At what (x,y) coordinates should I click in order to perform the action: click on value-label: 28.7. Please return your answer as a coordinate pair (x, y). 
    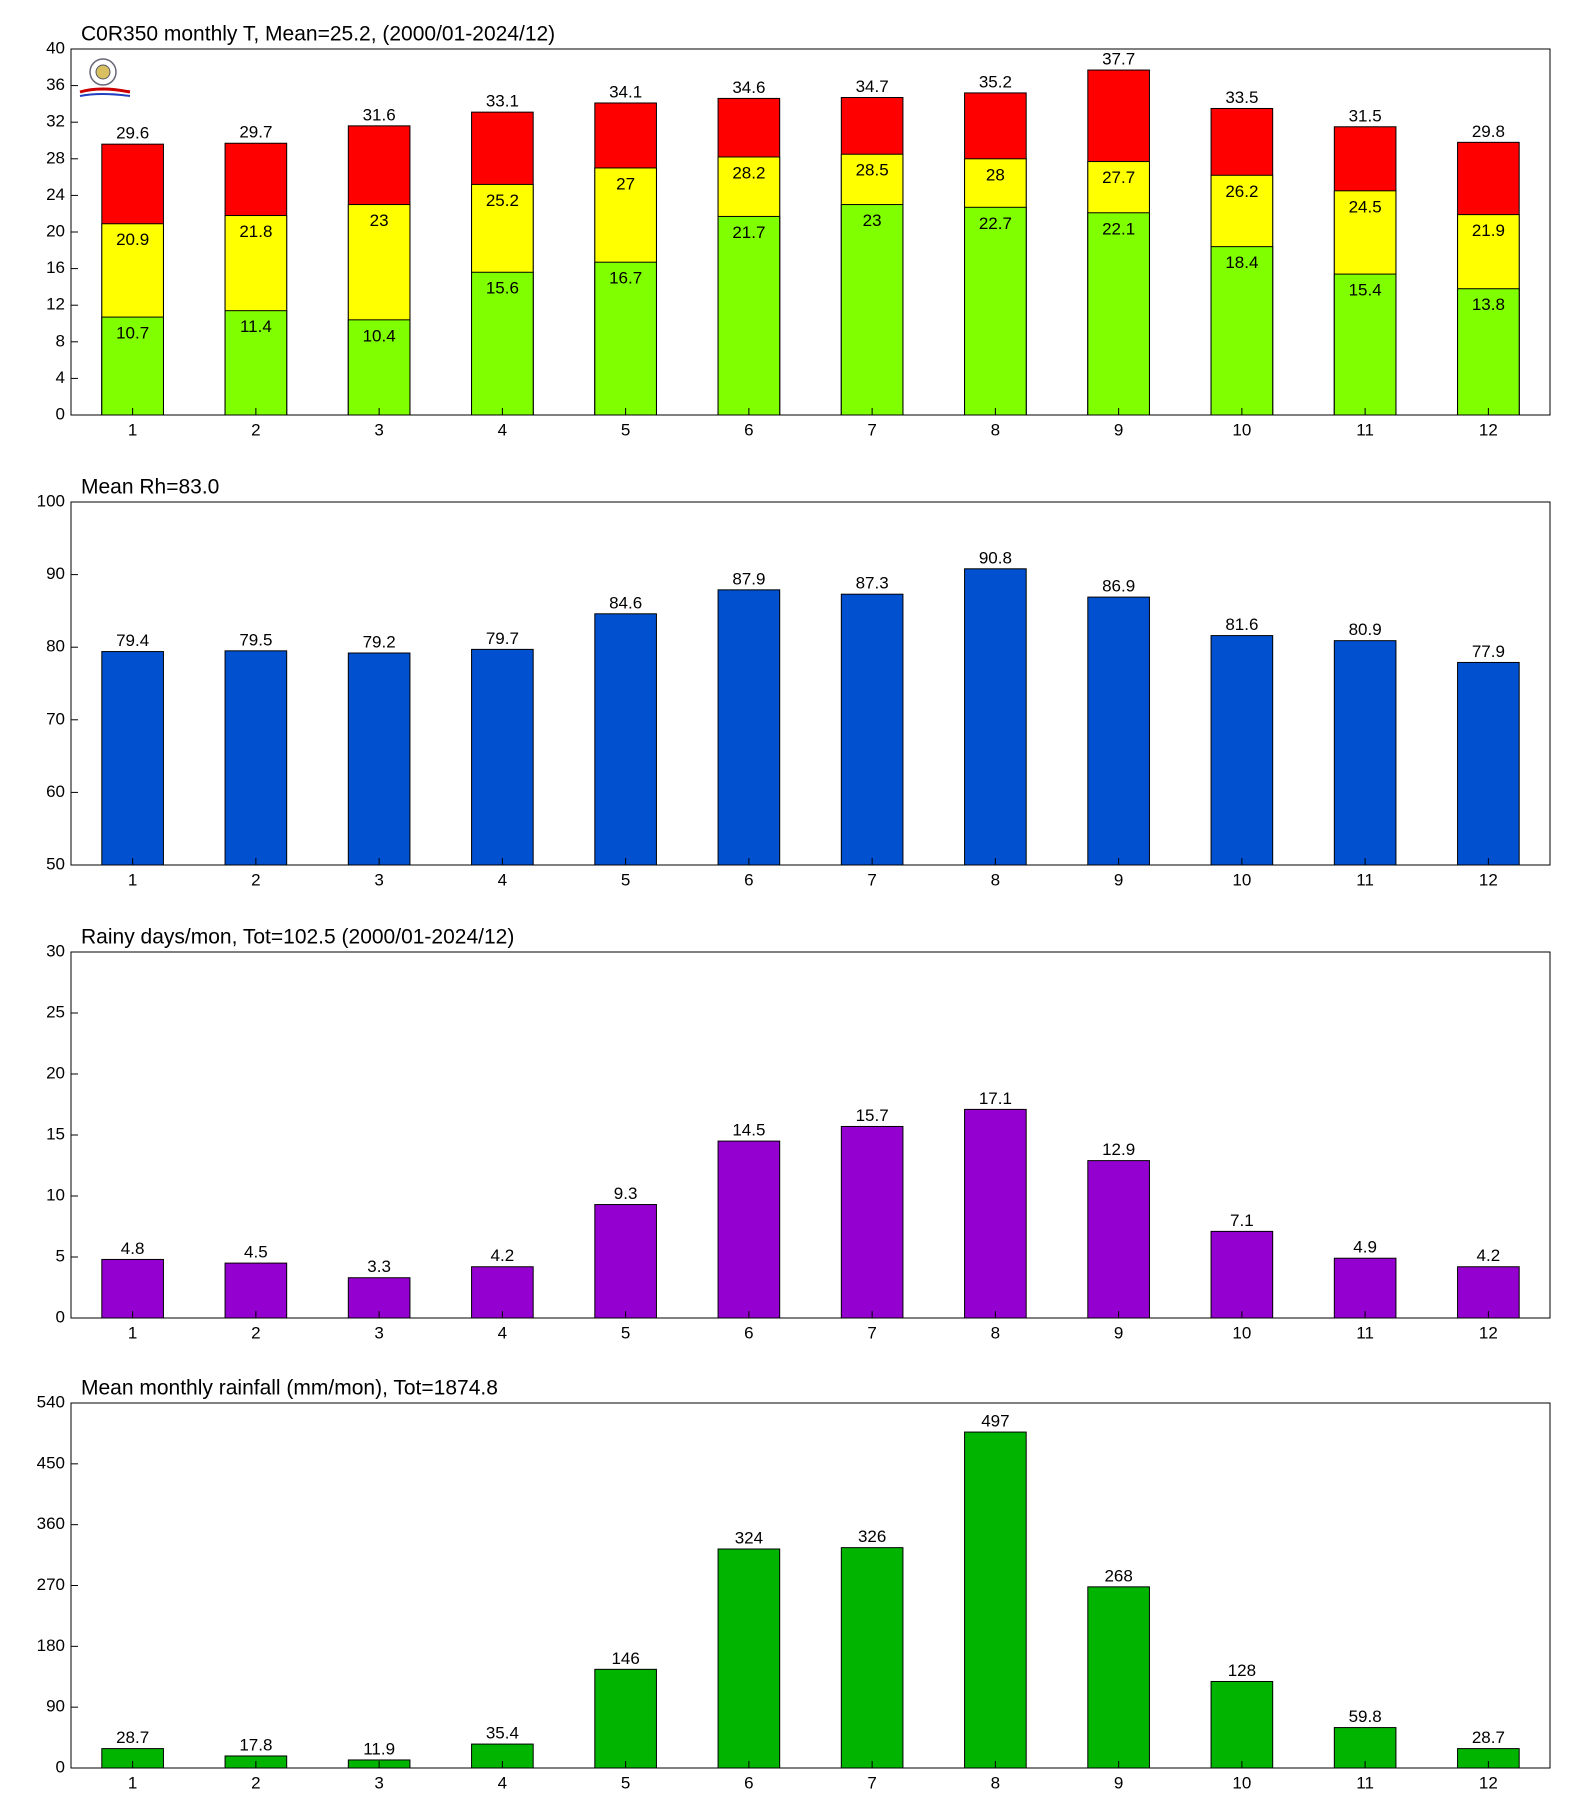
    Looking at the image, I should click on (132, 1737).